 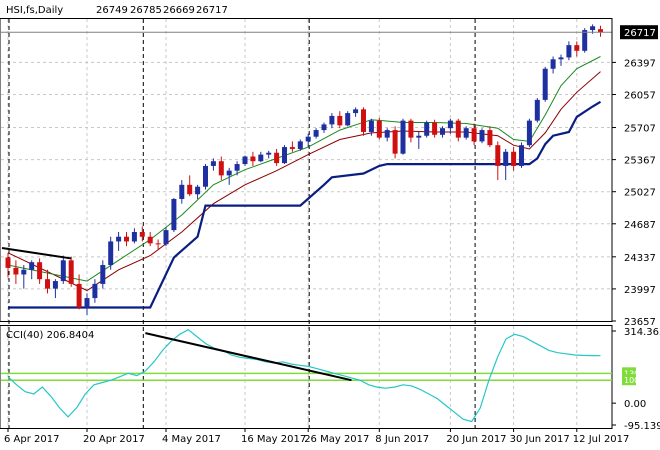 I want to click on time-axis-label: 4 May 2017, so click(x=191, y=439).